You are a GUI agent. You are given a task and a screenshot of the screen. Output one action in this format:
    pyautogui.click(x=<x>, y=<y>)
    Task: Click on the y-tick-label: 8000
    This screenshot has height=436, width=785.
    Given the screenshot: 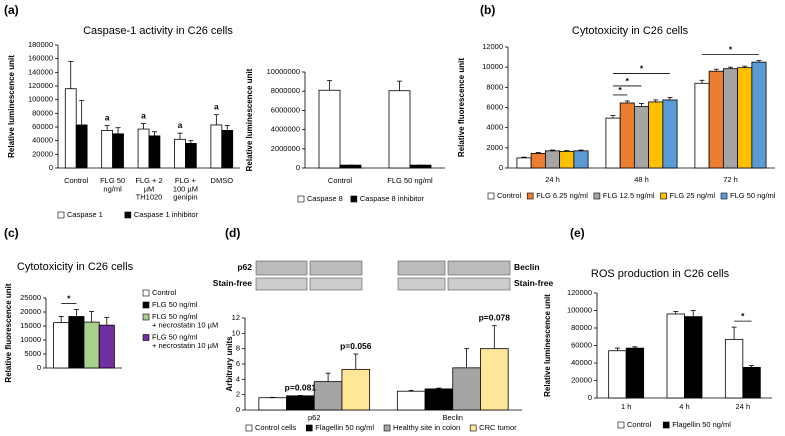 What is the action you would take?
    pyautogui.click(x=494, y=86)
    